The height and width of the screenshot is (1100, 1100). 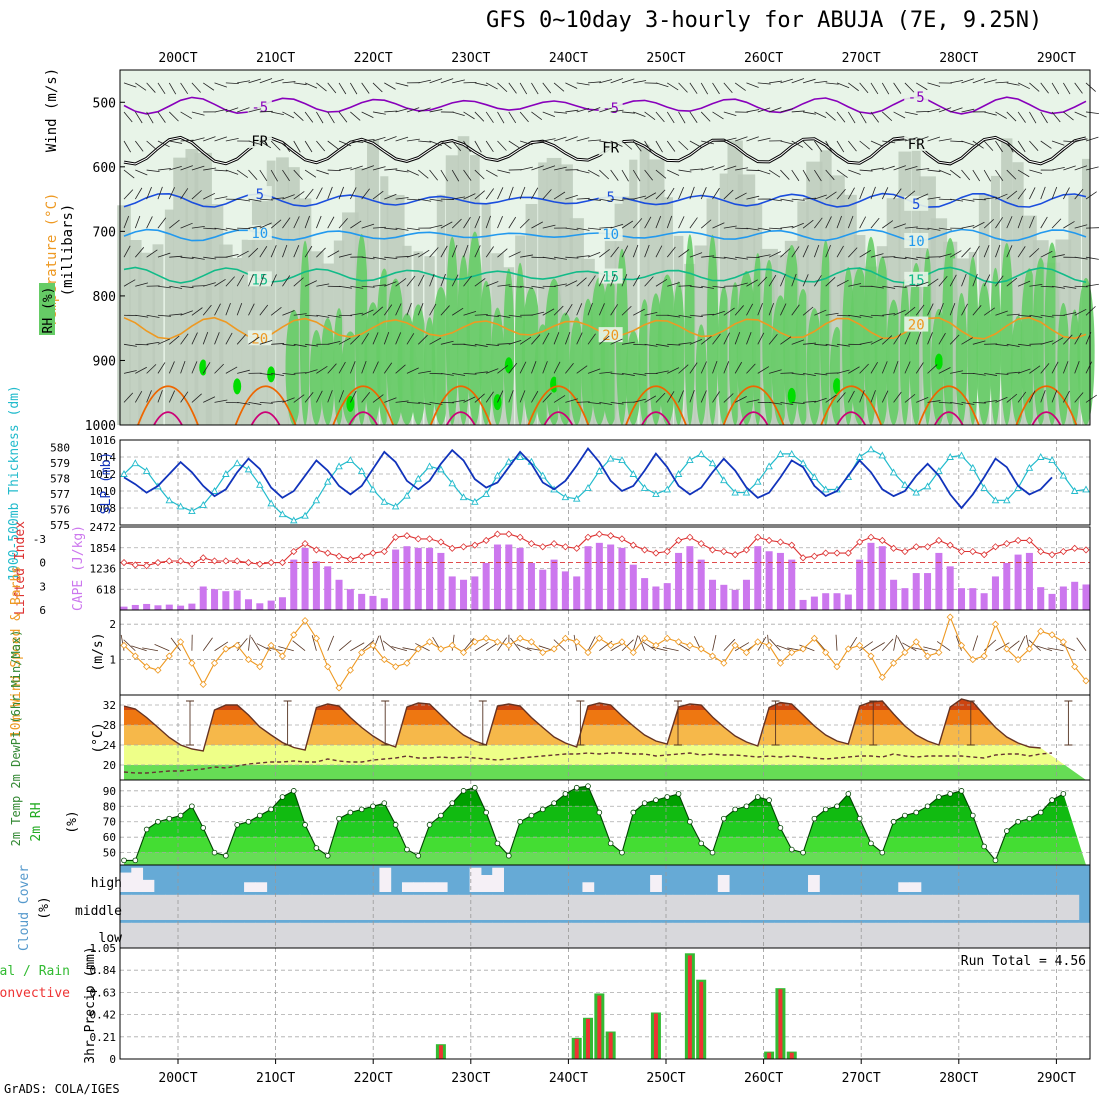 What do you see at coordinates (763, 58) in the screenshot?
I see `date-tick-top: 26OCT` at bounding box center [763, 58].